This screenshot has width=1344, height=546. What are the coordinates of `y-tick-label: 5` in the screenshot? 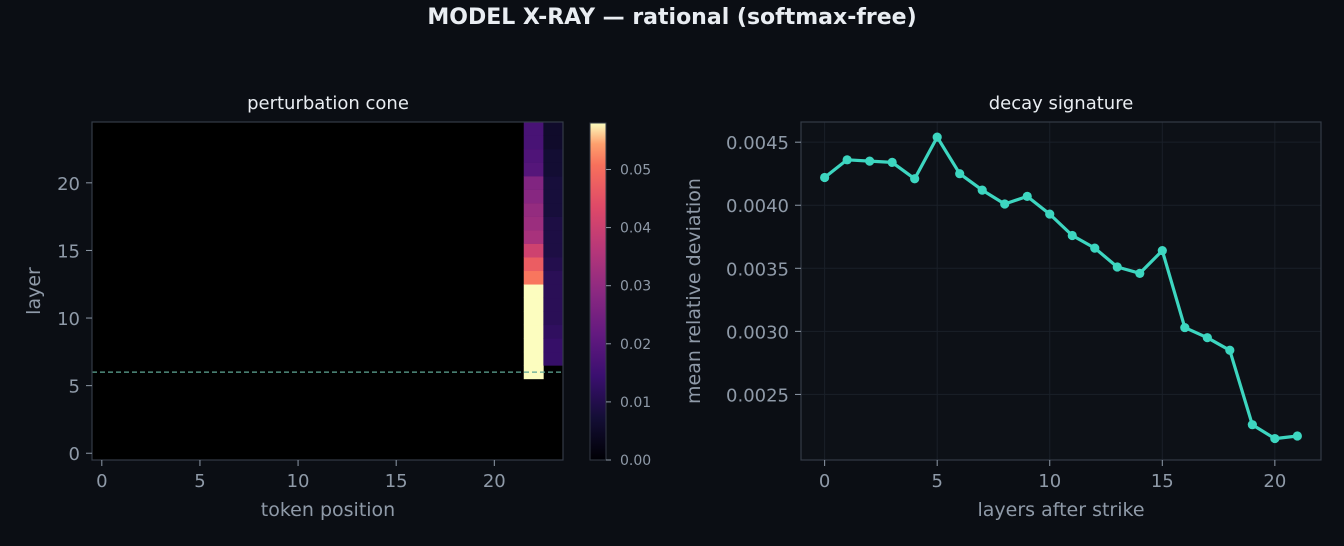 It's located at (74, 387).